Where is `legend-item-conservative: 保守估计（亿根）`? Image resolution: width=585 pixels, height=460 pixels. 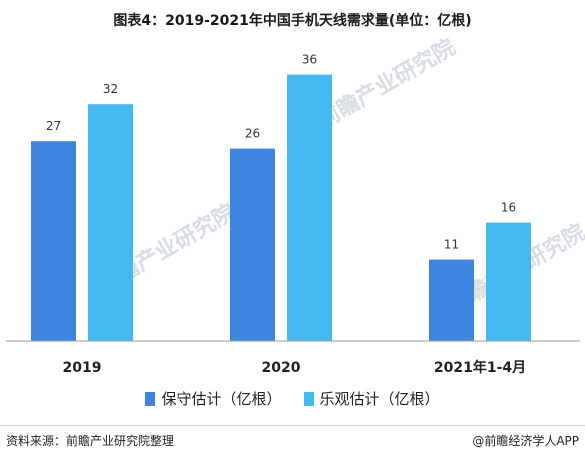 legend-item-conservative: 保守估计（亿根） is located at coordinates (213, 398).